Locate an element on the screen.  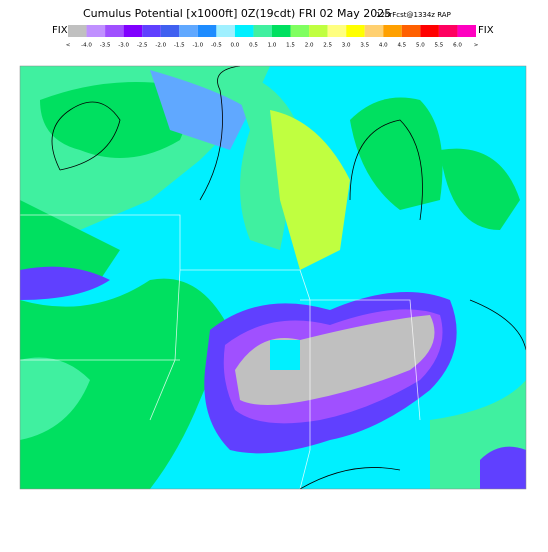
colorbar-label: 2.0 is located at coordinates (309, 46).